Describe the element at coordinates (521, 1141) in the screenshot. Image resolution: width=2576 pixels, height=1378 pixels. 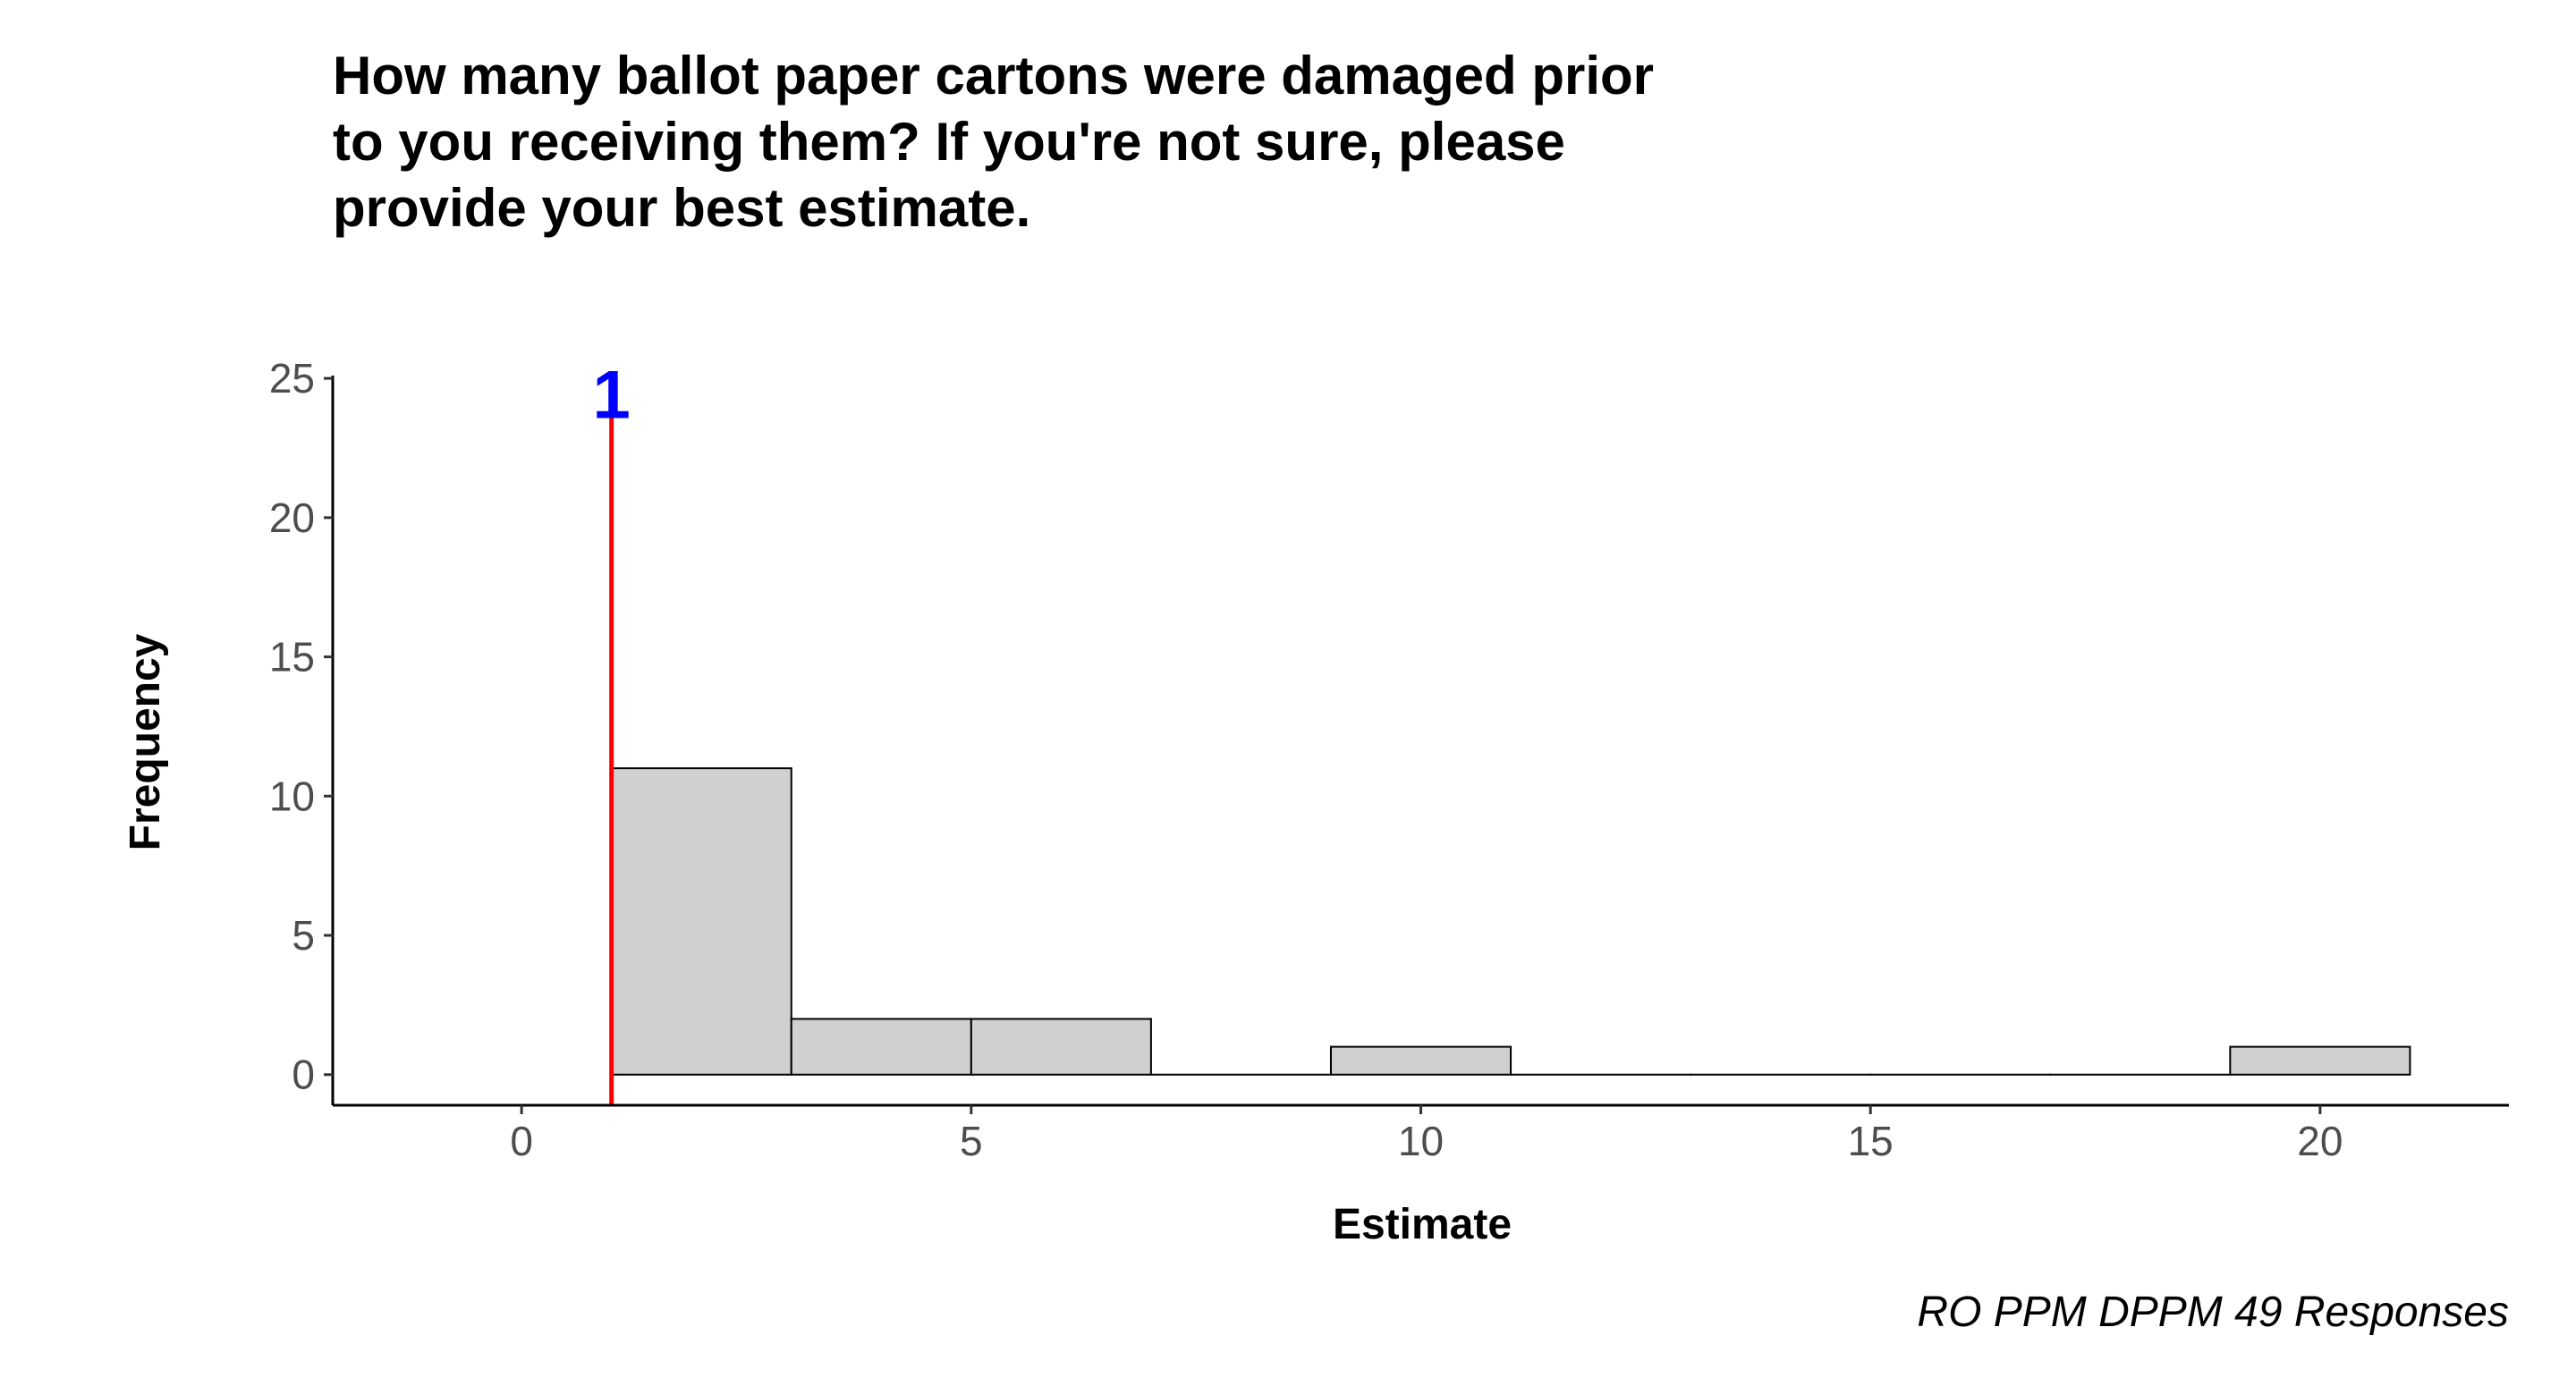
I see `x-tick-label: 0` at that location.